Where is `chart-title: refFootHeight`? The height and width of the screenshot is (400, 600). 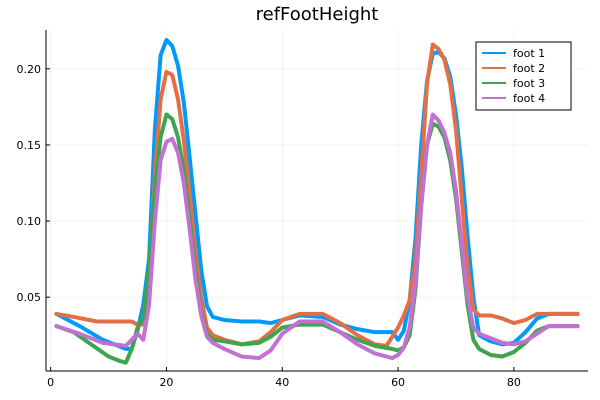
chart-title: refFootHeight is located at coordinates (317, 14).